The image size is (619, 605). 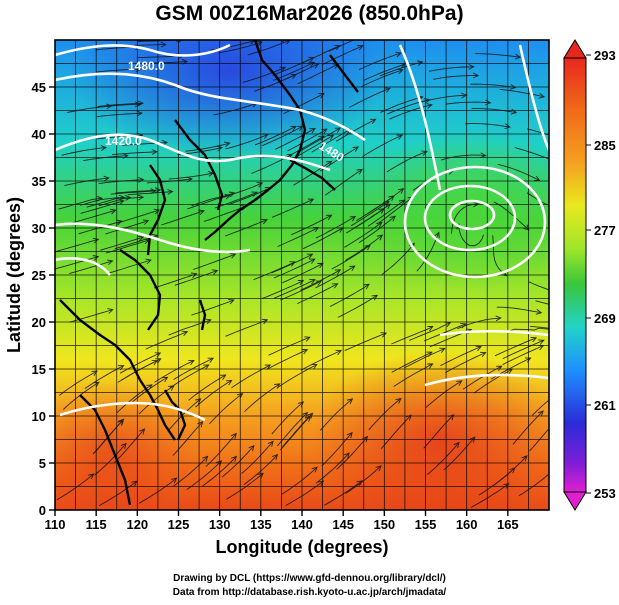 I want to click on colorbar-label: 285, so click(x=605, y=145).